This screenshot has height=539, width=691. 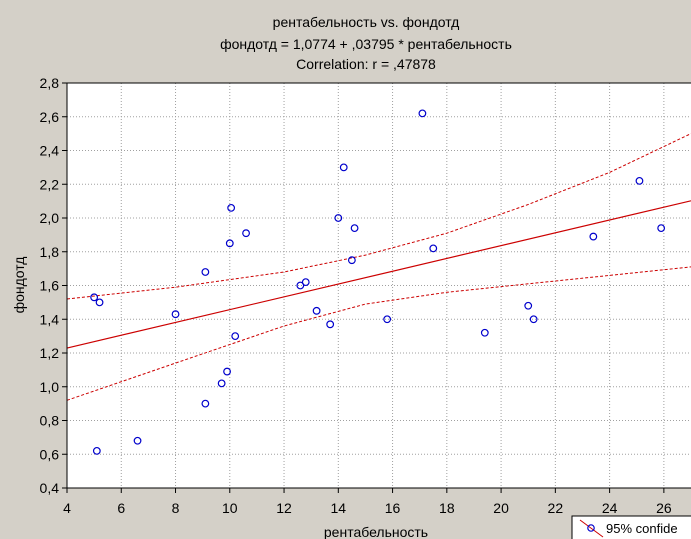 What do you see at coordinates (176, 508) in the screenshot?
I see `x-tick-label: 8` at bounding box center [176, 508].